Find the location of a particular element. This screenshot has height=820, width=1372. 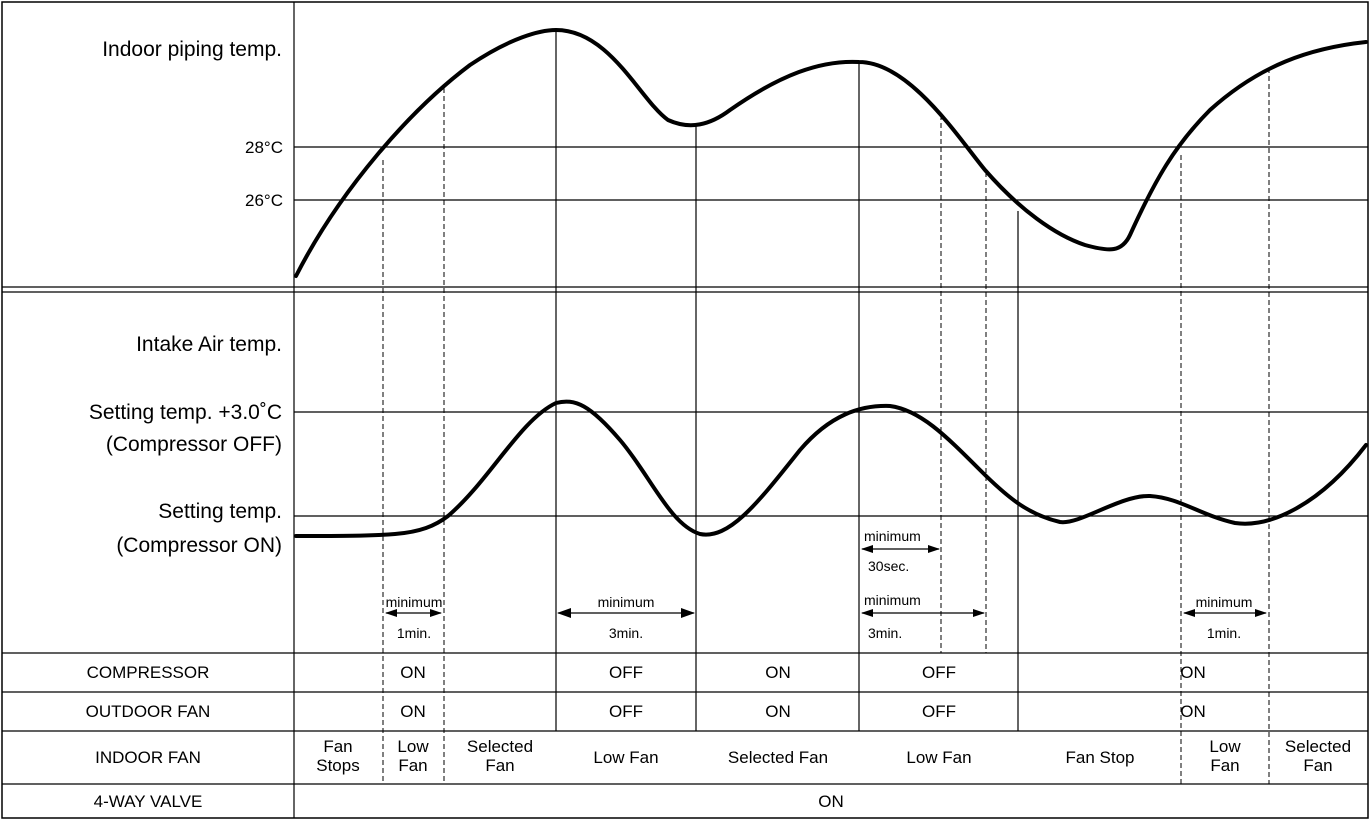

compressor-on-threshold-label: Setting temp. is located at coordinates (220, 511).